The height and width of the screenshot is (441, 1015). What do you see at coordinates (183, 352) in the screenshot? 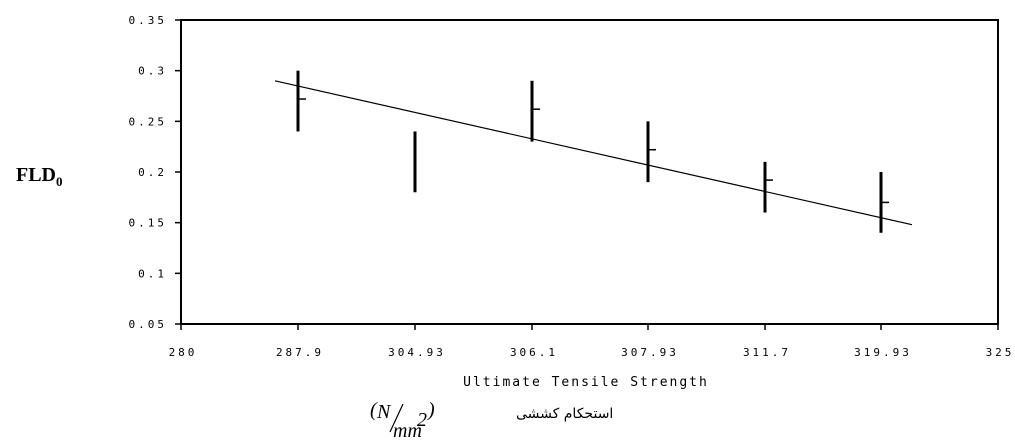
I see `x-tick-label: 280` at bounding box center [183, 352].